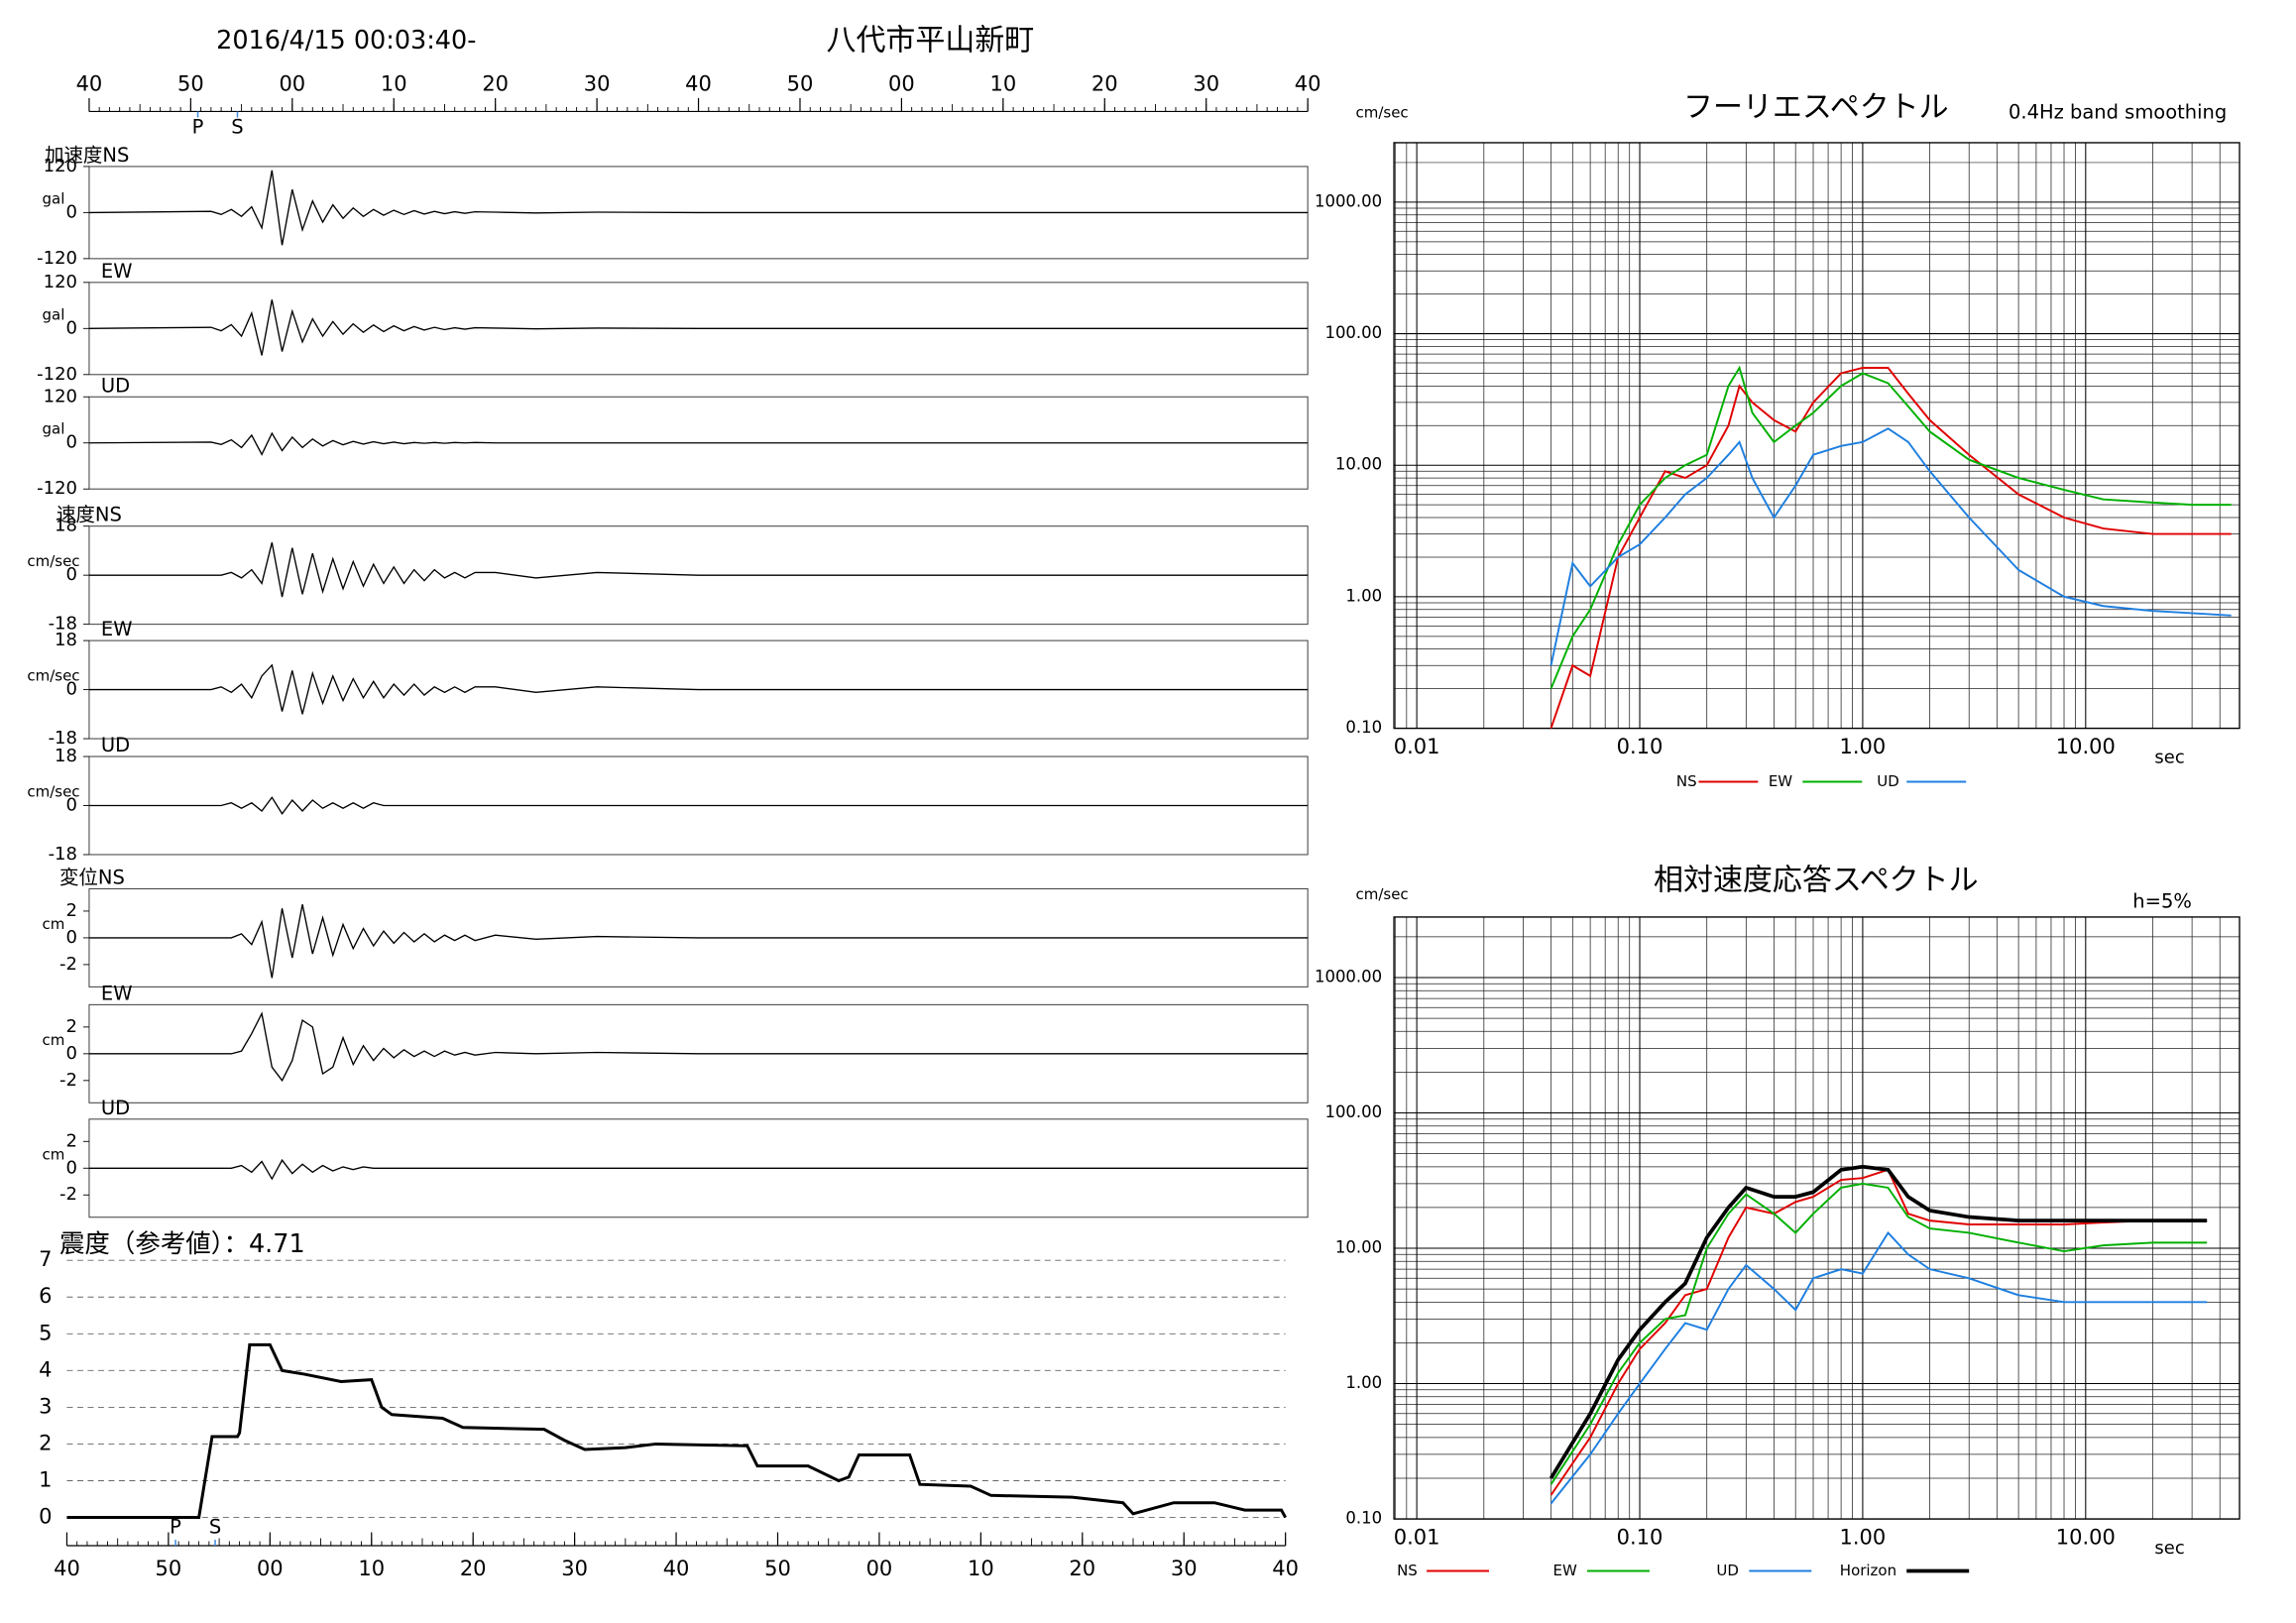 The image size is (2296, 1623). What do you see at coordinates (57, 374) in the screenshot?
I see `y-tick-label: -120` at bounding box center [57, 374].